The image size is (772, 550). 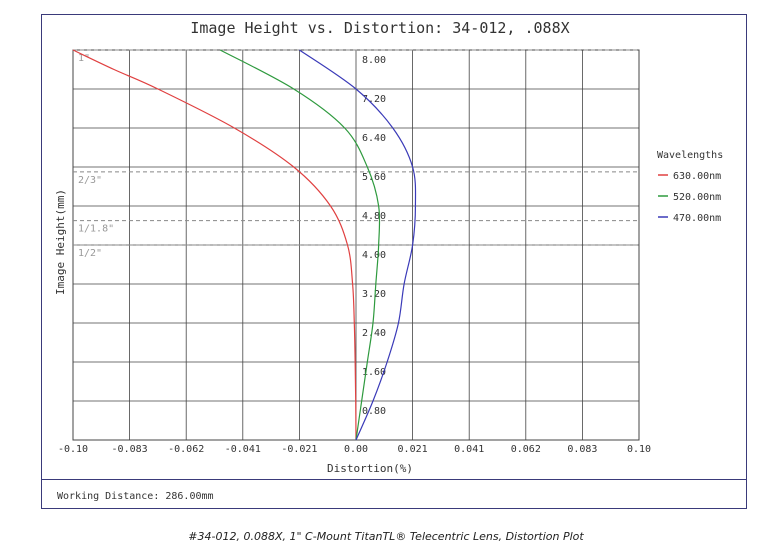 What do you see at coordinates (60, 242) in the screenshot?
I see `y-axis-label: Image Height(mm)` at bounding box center [60, 242].